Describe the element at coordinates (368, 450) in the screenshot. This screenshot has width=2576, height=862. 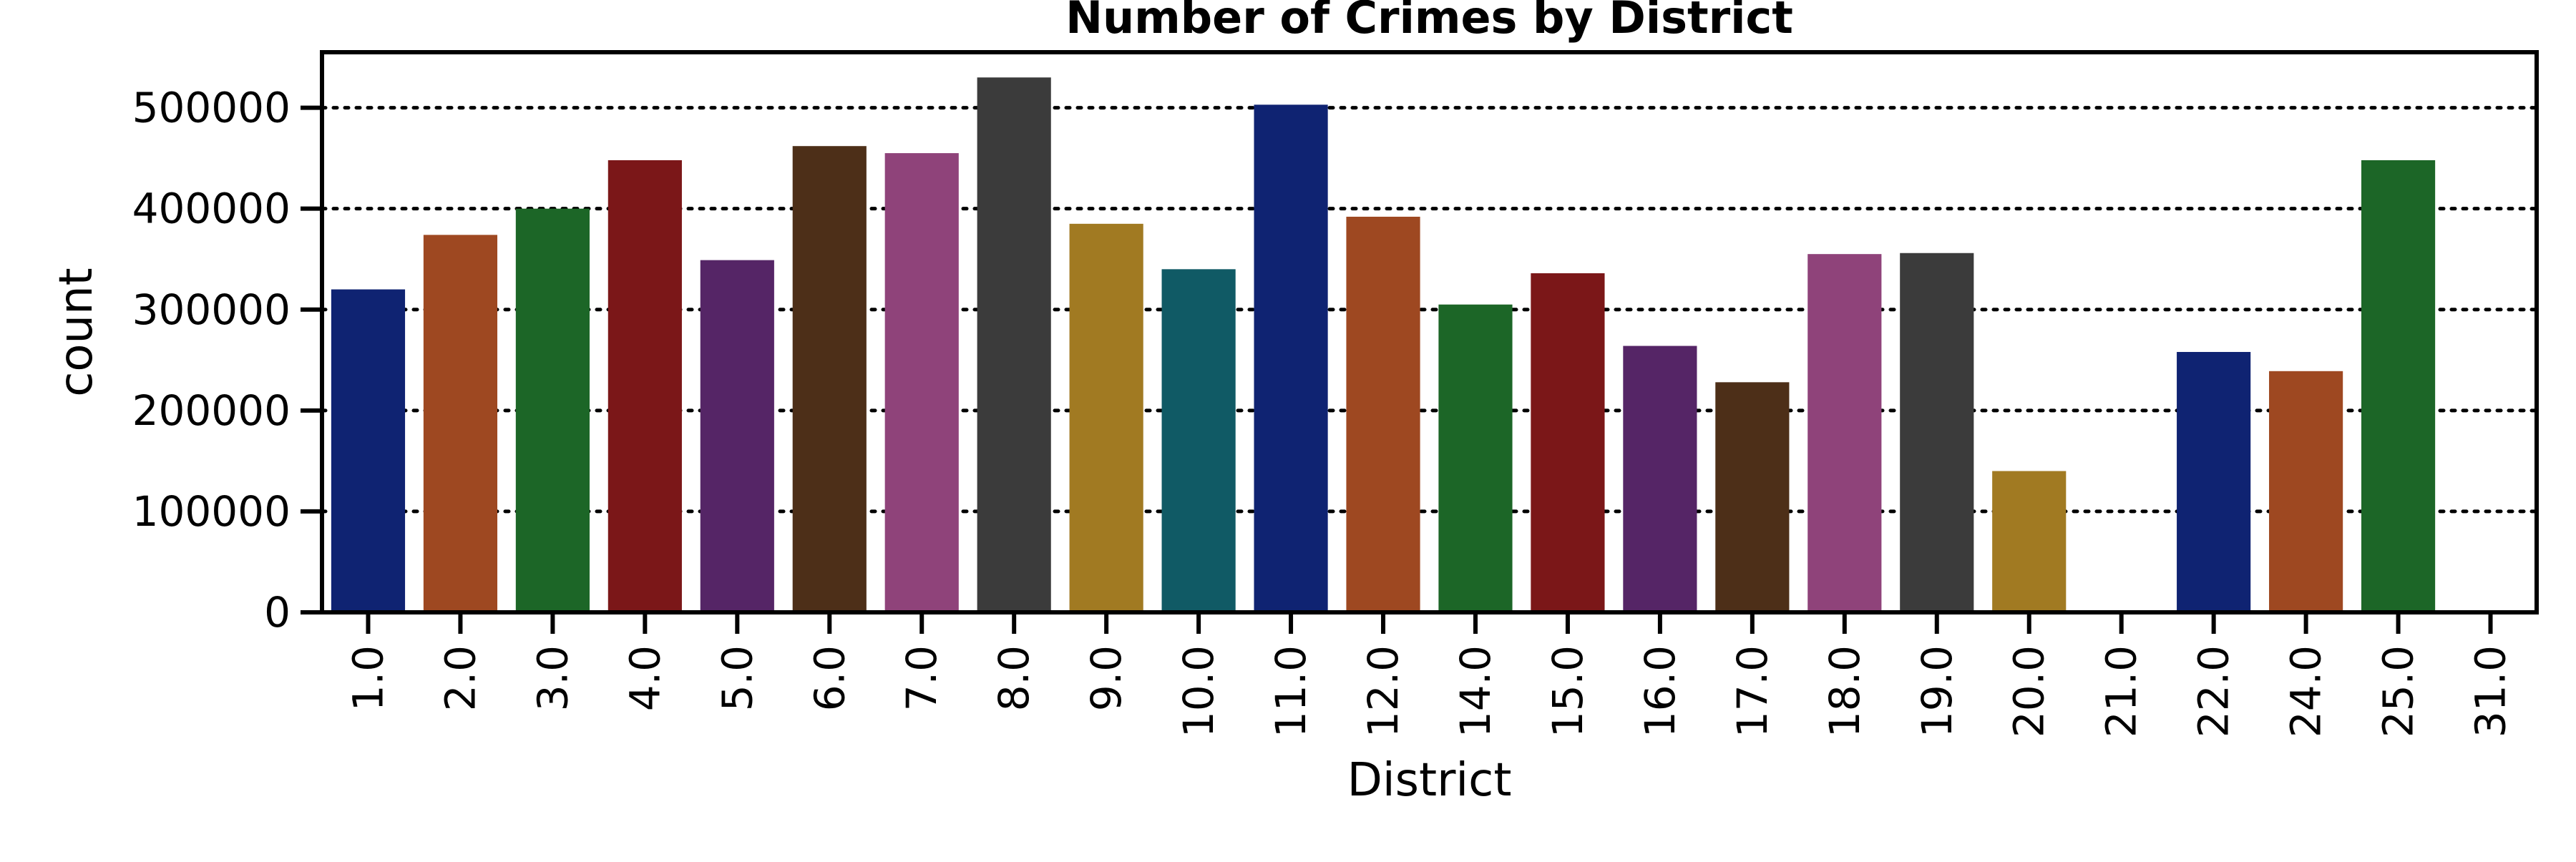
I see `bar-district-1.0` at that location.